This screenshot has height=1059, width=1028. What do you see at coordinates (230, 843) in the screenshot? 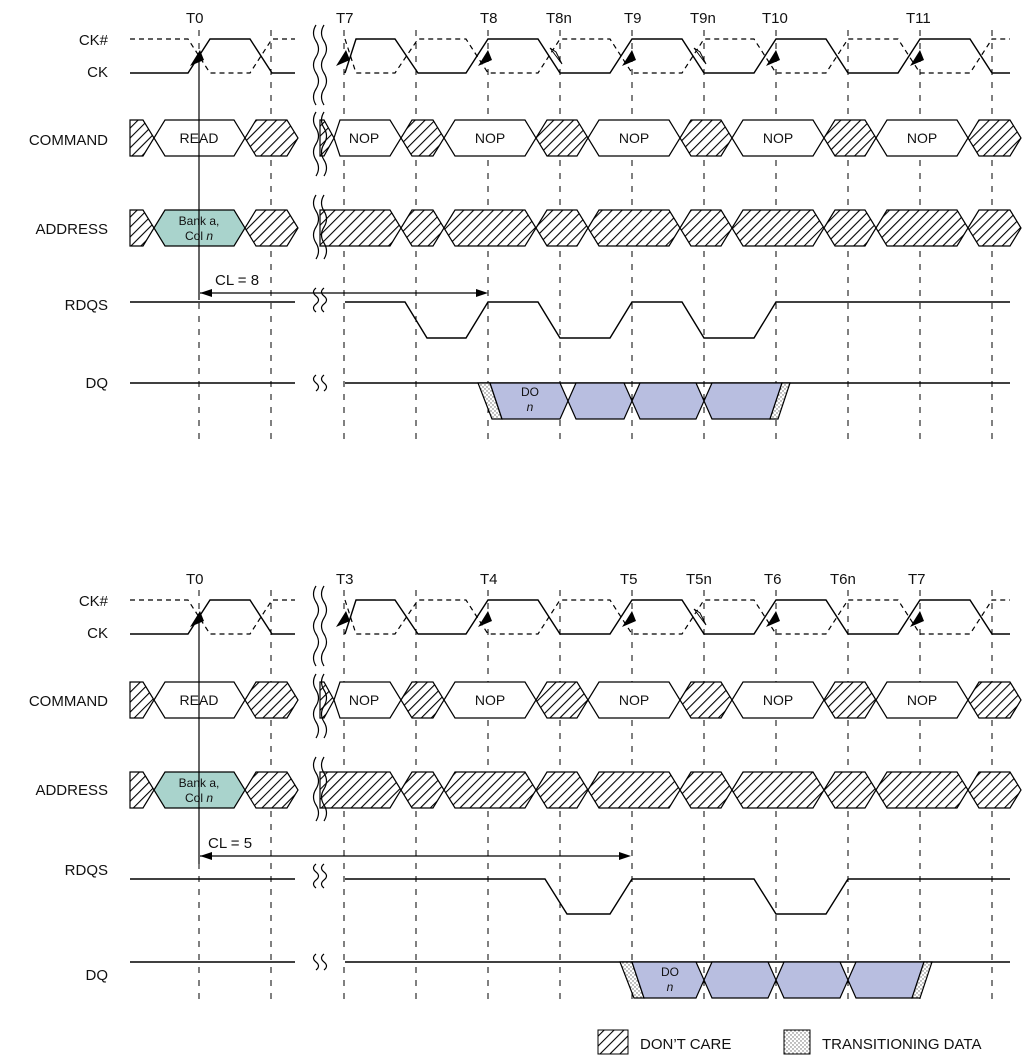
I see `cl-label: CL = 5` at bounding box center [230, 843].